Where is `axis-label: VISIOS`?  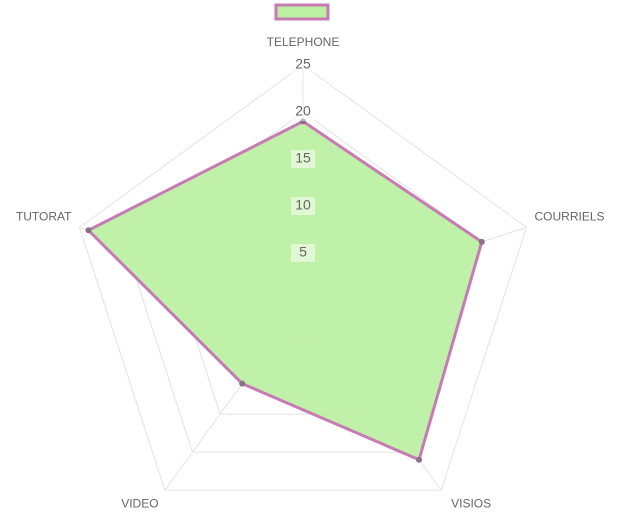
axis-label: VISIOS is located at coordinates (471, 503).